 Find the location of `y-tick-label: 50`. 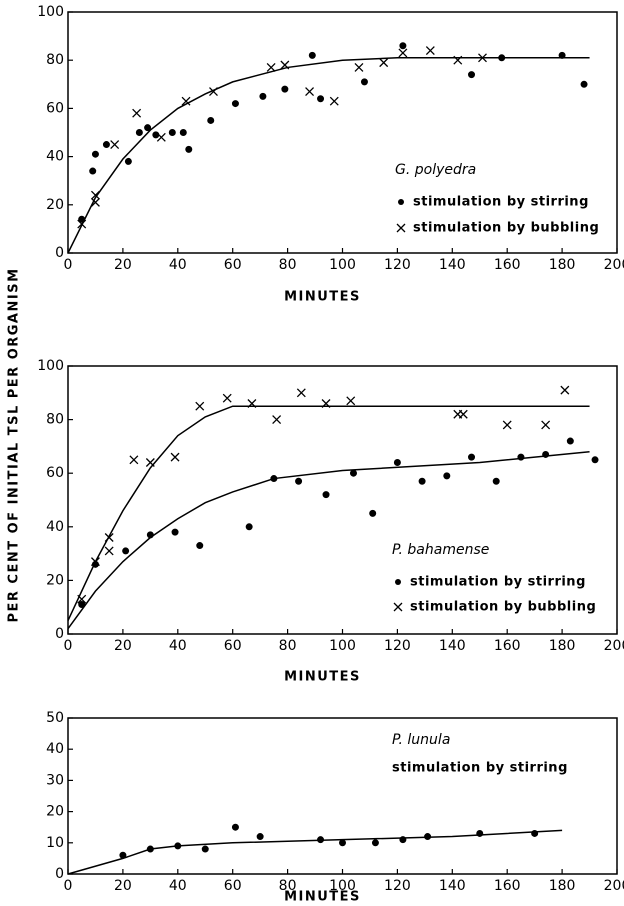

y-tick-label: 50 is located at coordinates (55, 718).